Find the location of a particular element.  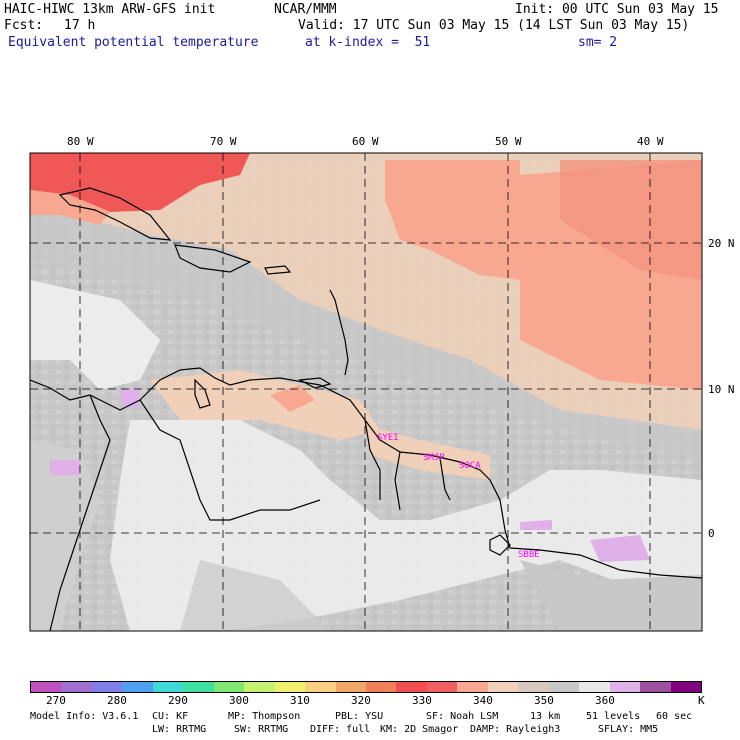

station-label: SMJP is located at coordinates (434, 458).